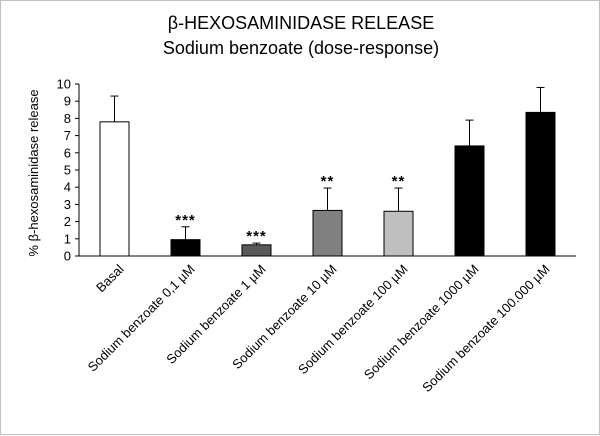 Image resolution: width=600 pixels, height=436 pixels. What do you see at coordinates (67, 204) in the screenshot?
I see `y-tick-label: 3` at bounding box center [67, 204].